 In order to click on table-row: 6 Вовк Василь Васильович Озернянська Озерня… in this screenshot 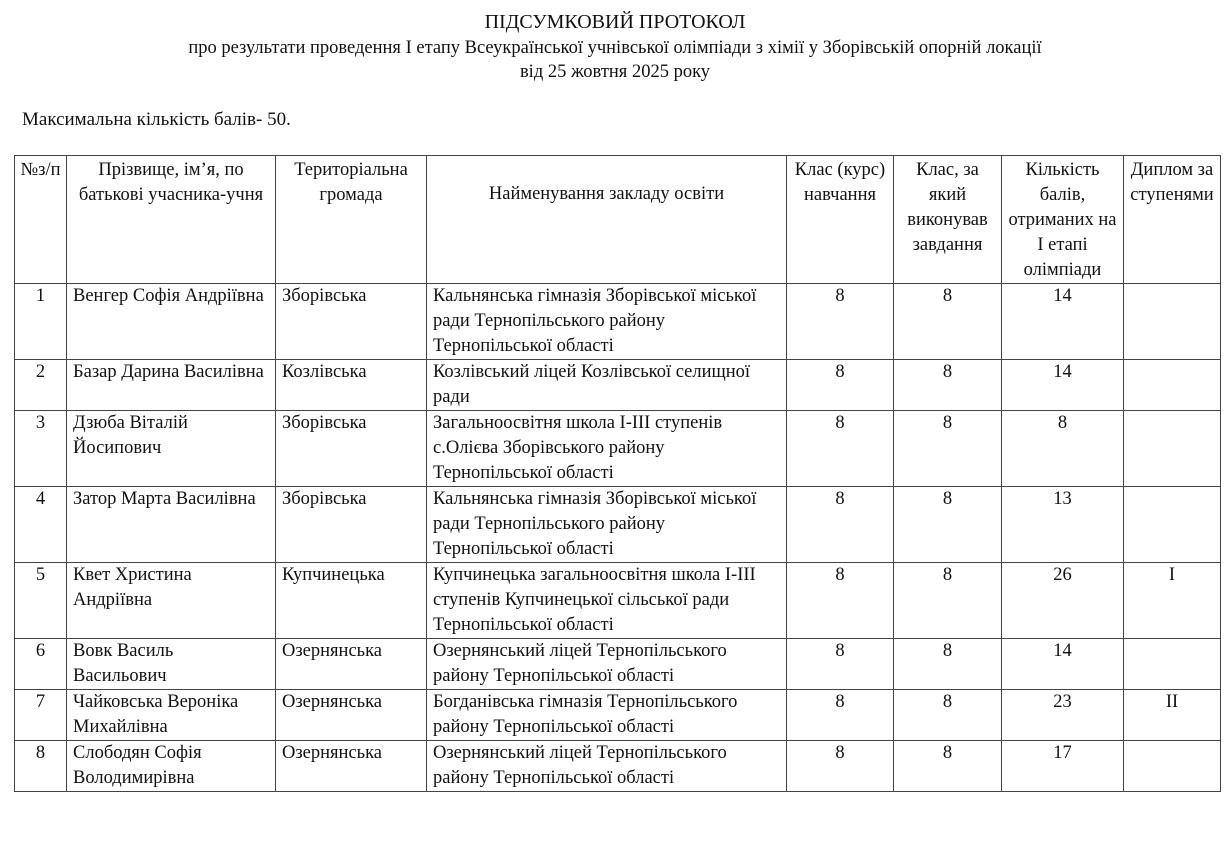, I will do `click(617, 664)`.